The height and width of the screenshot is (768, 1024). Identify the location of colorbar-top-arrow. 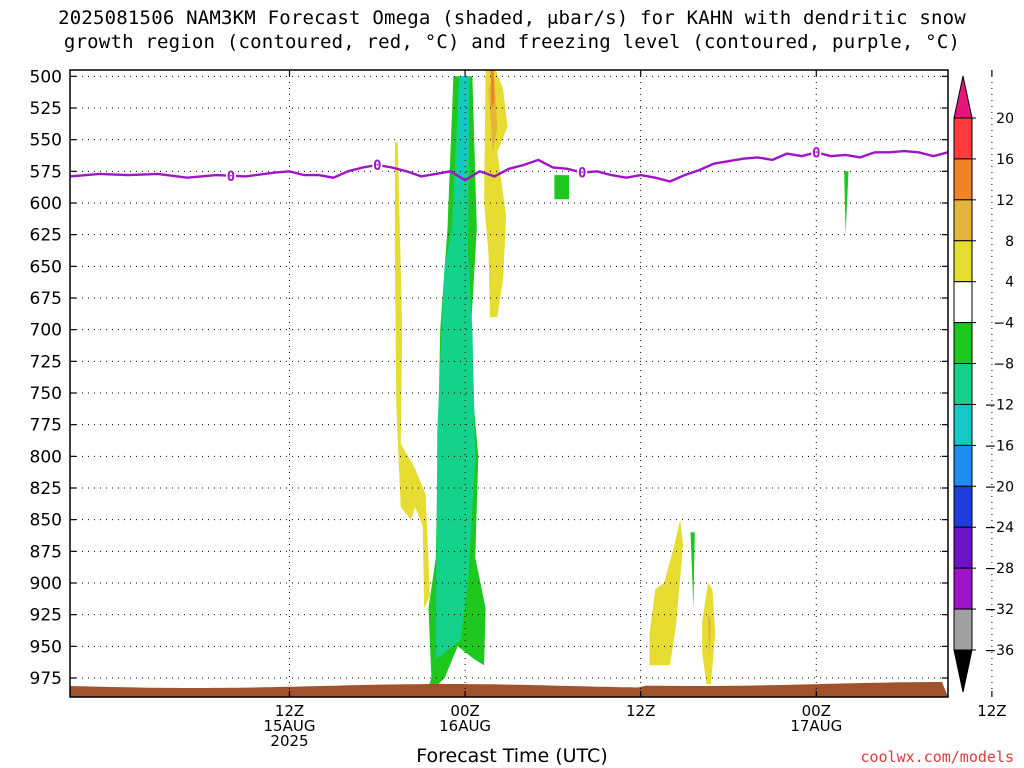
(963, 97).